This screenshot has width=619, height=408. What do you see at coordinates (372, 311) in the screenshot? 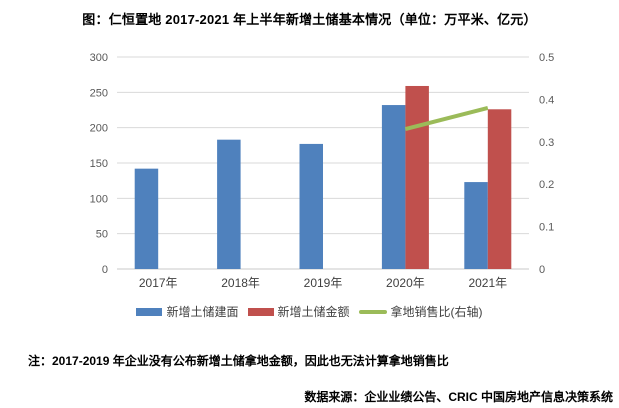
I see `legend-line-icon` at bounding box center [372, 311].